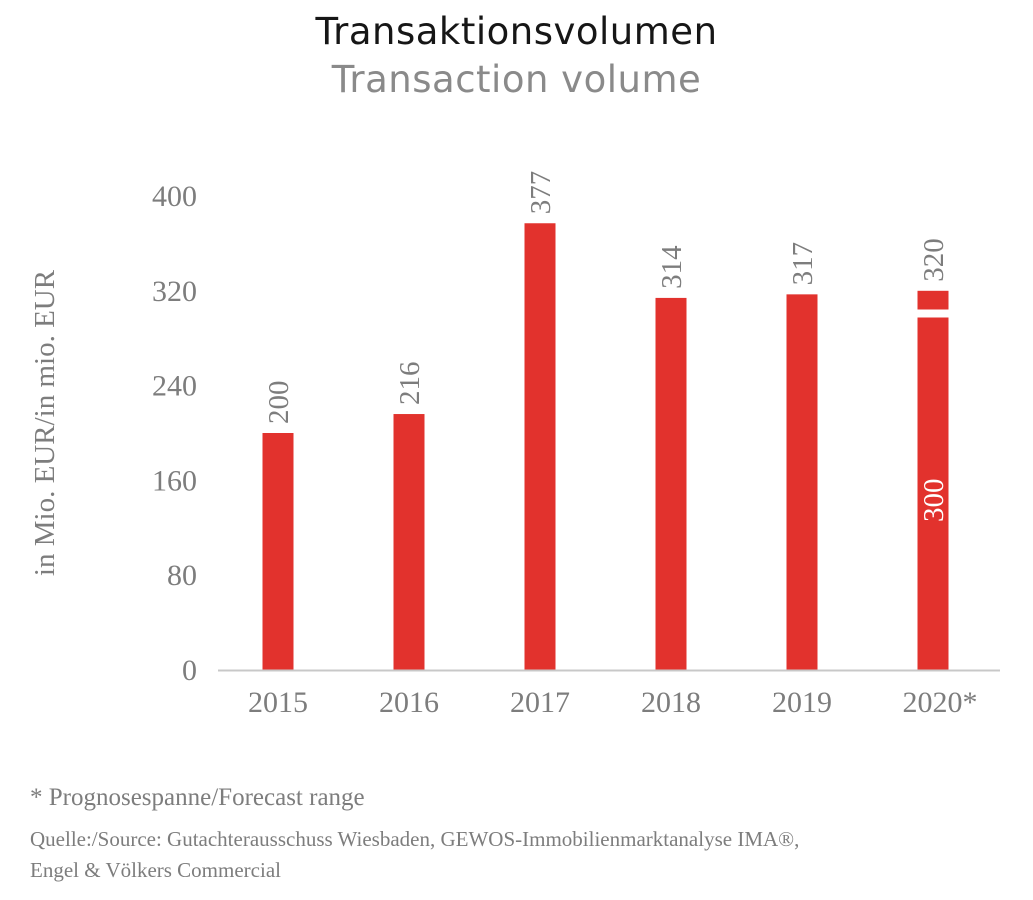  What do you see at coordinates (672, 267) in the screenshot?
I see `data-label: 314` at bounding box center [672, 267].